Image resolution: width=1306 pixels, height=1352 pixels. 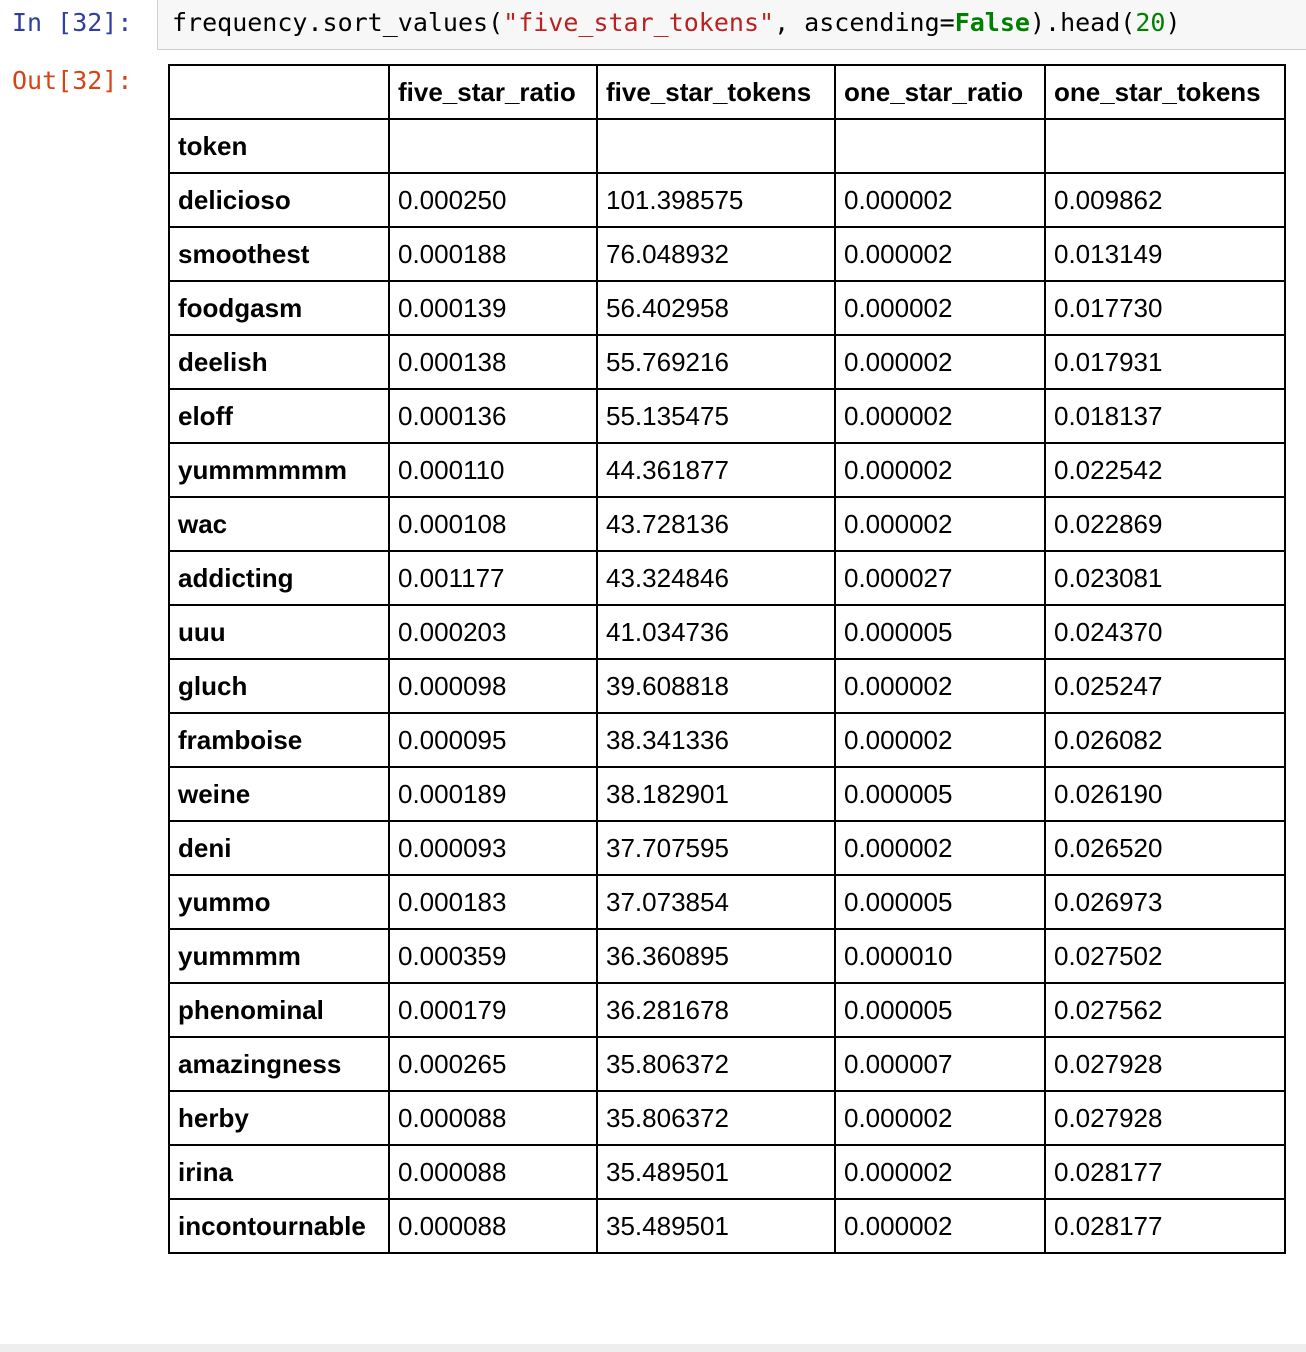 I want to click on table-cell: 0.001177, so click(x=493, y=578).